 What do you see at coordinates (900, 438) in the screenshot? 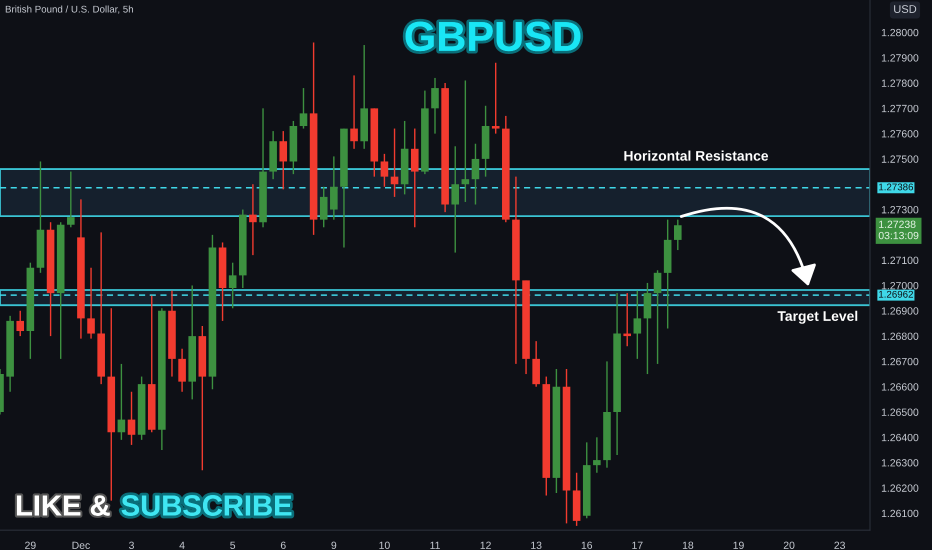
I see `y-tick-label: 1.26400` at bounding box center [900, 438].